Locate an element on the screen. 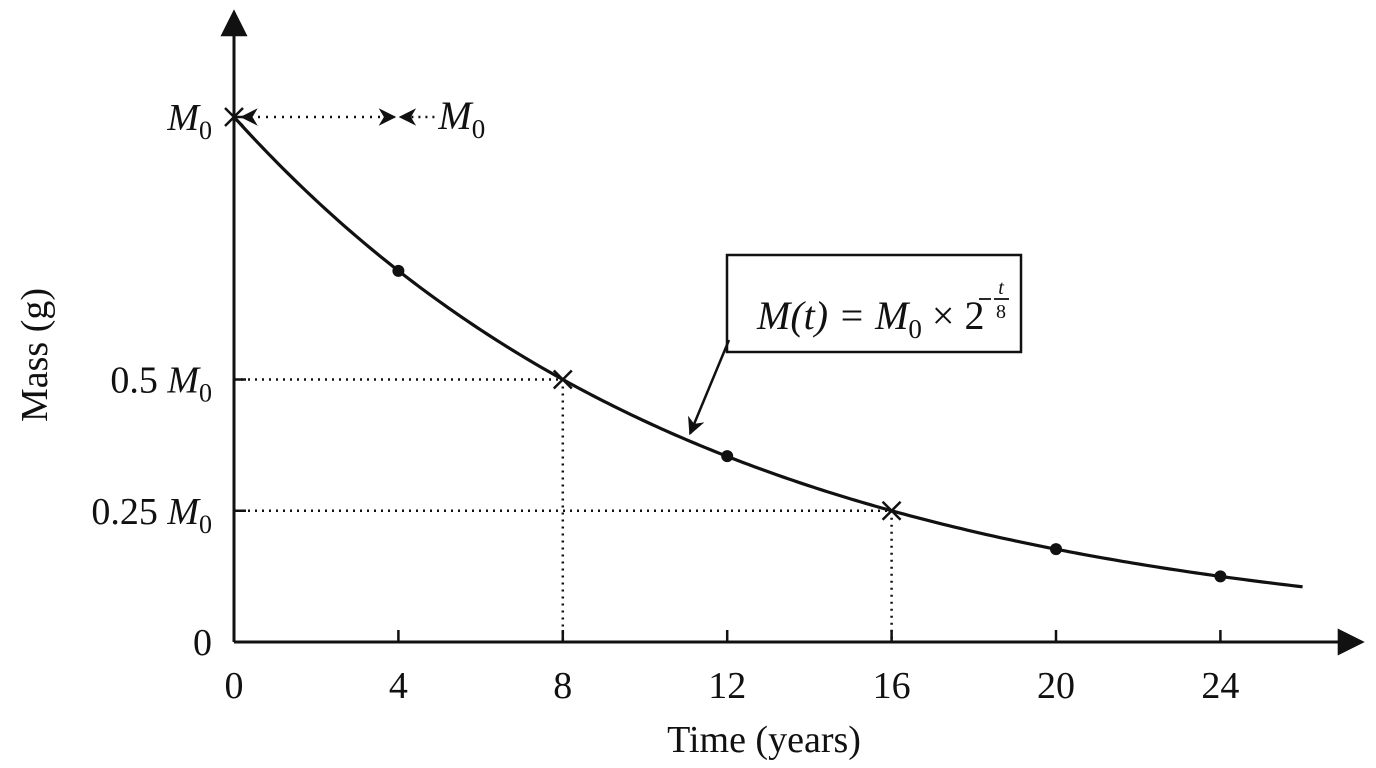 This screenshot has height=768, width=1376. x-tick-label-16: 16 is located at coordinates (892, 686).